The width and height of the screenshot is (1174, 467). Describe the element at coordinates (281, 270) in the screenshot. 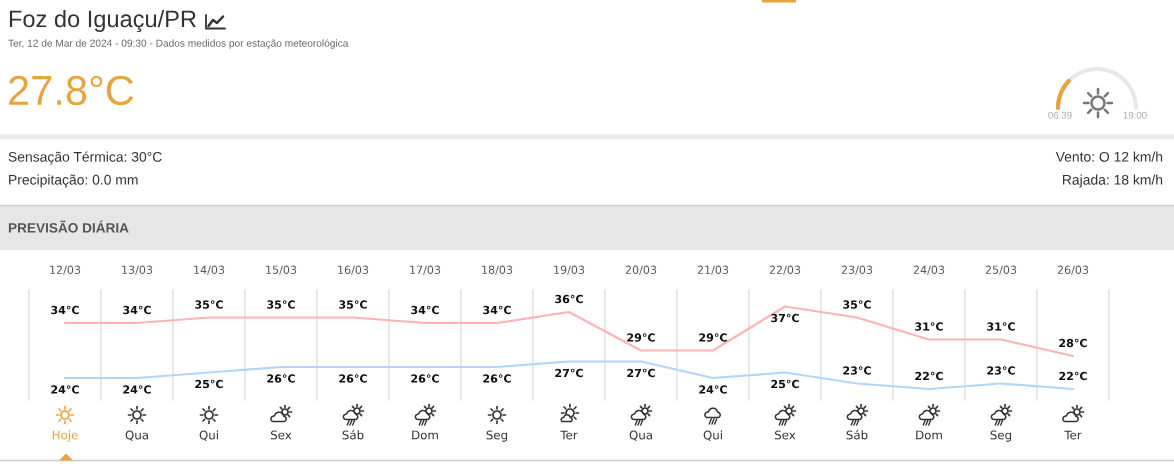

I see `x-tick-label: 15/03` at that location.